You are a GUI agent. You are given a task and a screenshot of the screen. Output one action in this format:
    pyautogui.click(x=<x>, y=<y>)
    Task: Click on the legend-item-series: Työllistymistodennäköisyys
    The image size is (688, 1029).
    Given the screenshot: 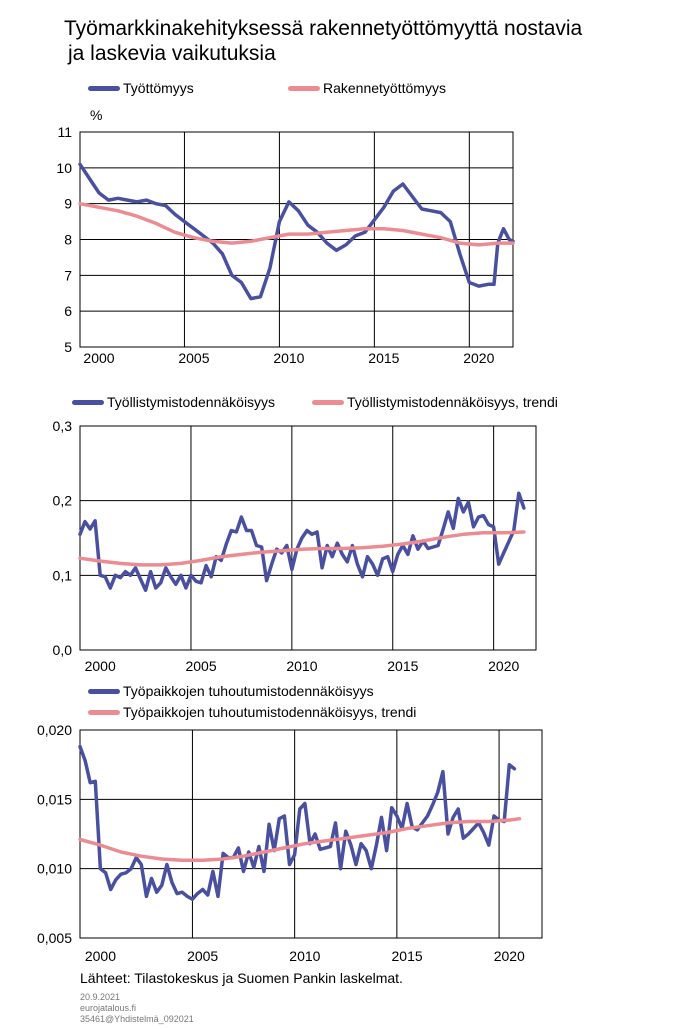 What is the action you would take?
    pyautogui.click(x=173, y=402)
    